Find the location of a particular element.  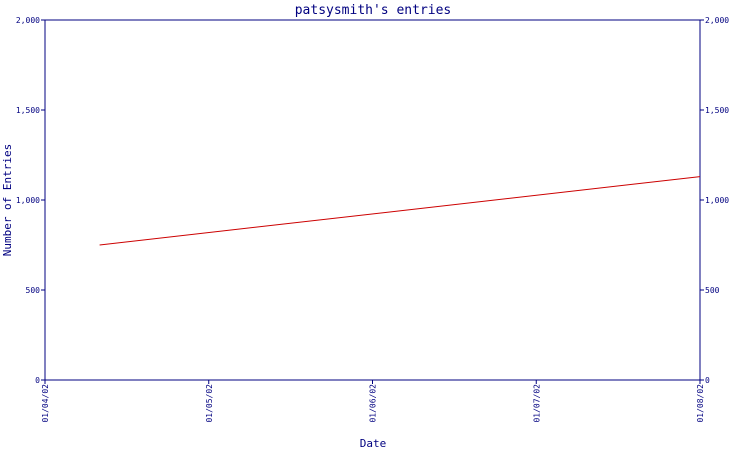

chart-title: patsysmith's entries is located at coordinates (373, 10).